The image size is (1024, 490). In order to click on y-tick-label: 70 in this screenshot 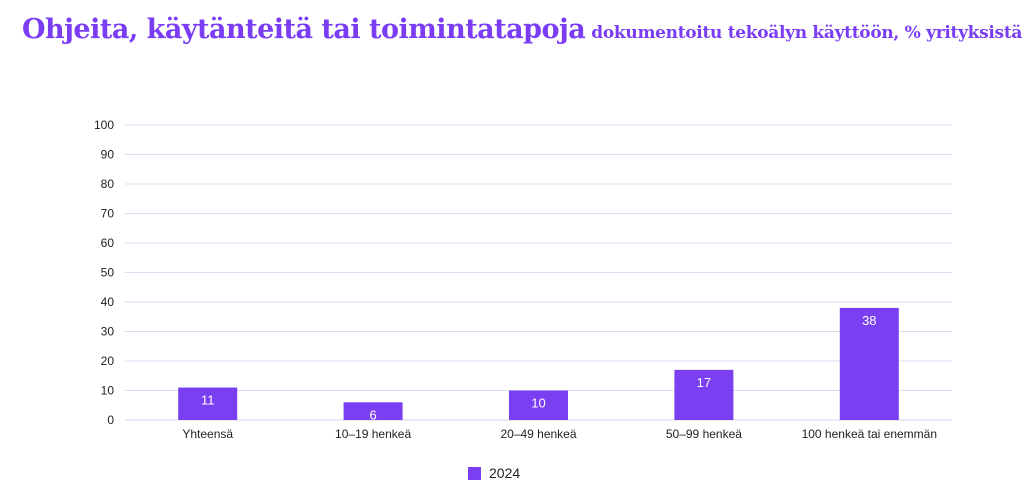, I will do `click(108, 214)`.